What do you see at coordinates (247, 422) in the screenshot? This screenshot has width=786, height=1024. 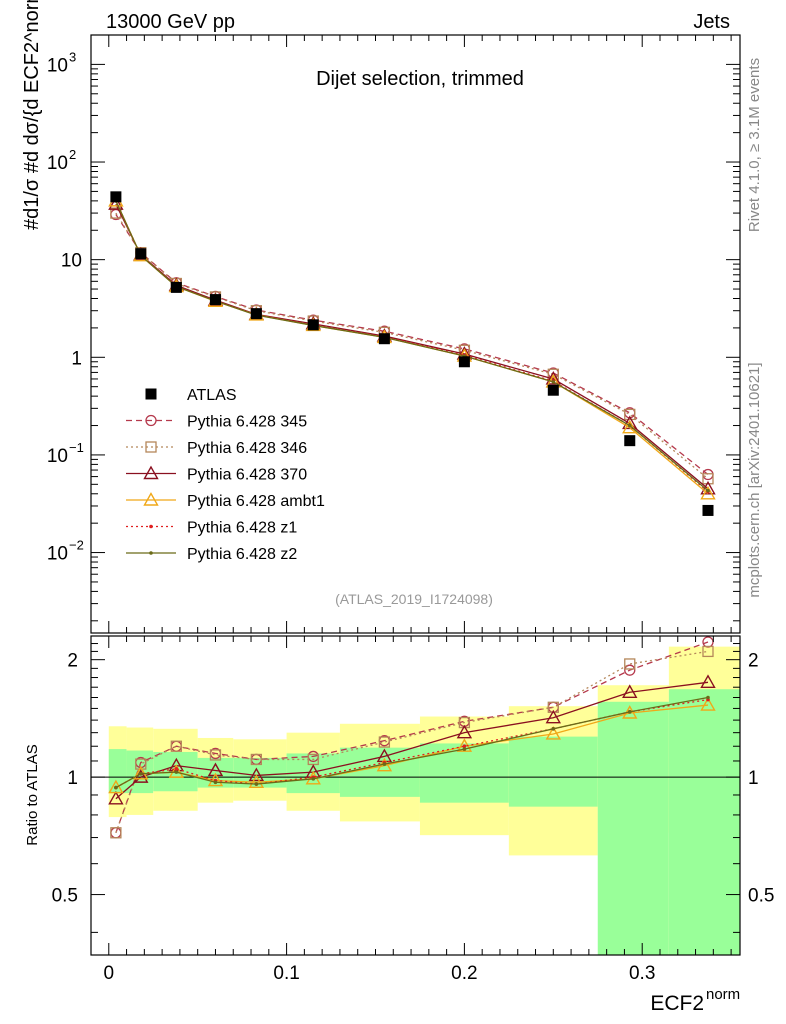 I see `legend-label: Pythia 6.428 345` at bounding box center [247, 422].